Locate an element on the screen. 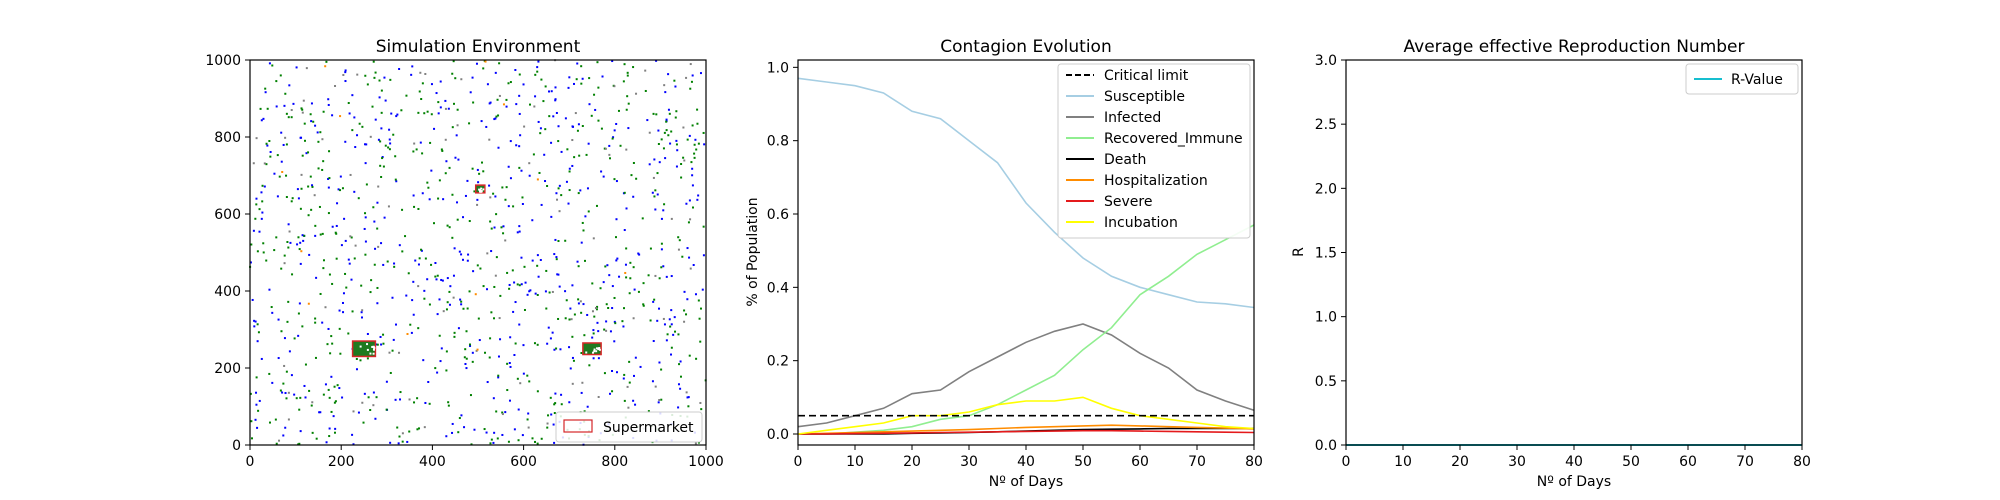 The width and height of the screenshot is (2000, 500). supermarket-legend-label: Supermarket is located at coordinates (648, 428).